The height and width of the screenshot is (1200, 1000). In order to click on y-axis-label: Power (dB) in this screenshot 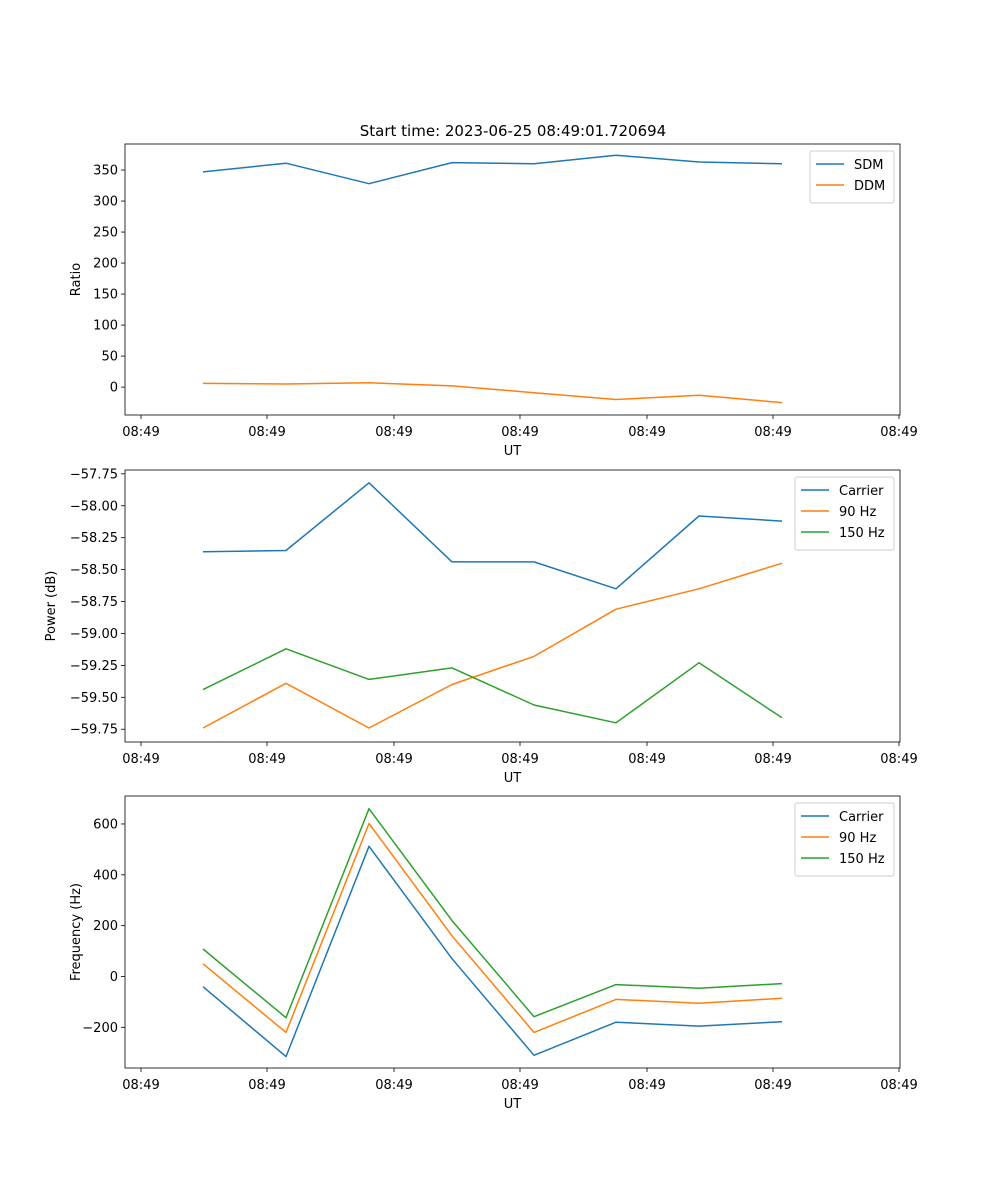, I will do `click(51, 606)`.